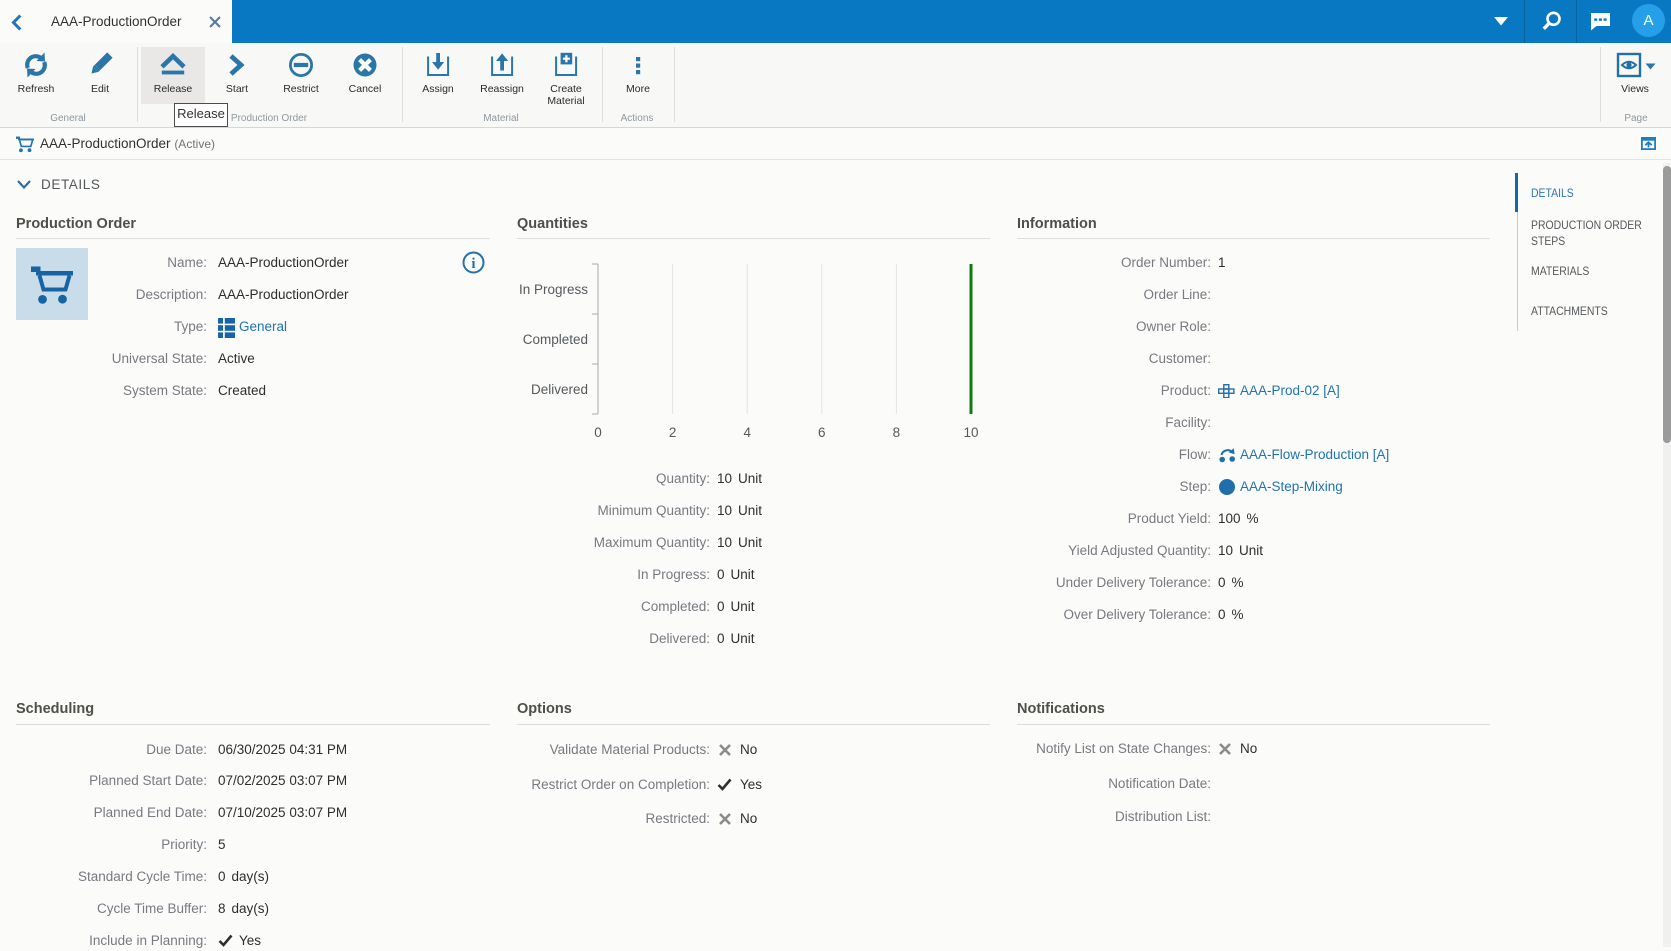 Image resolution: width=1671 pixels, height=951 pixels. Describe the element at coordinates (970, 432) in the screenshot. I see `svg-text: 10` at that location.